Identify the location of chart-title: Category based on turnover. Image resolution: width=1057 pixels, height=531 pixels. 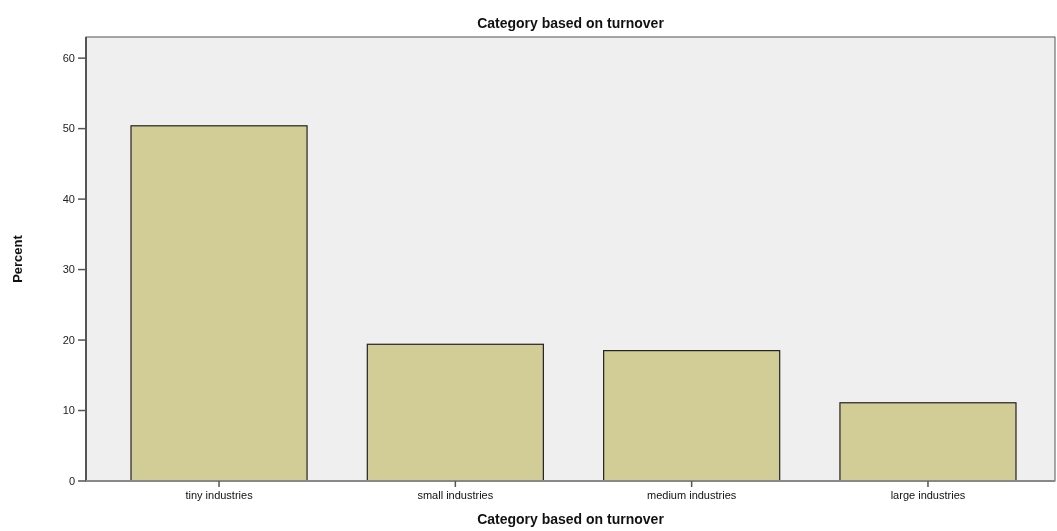
(571, 23).